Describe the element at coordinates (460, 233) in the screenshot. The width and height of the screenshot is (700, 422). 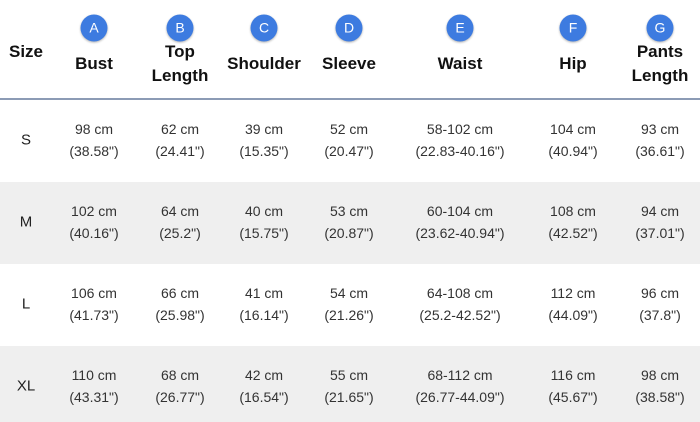
I see `measurement: (23.62-40.94")` at that location.